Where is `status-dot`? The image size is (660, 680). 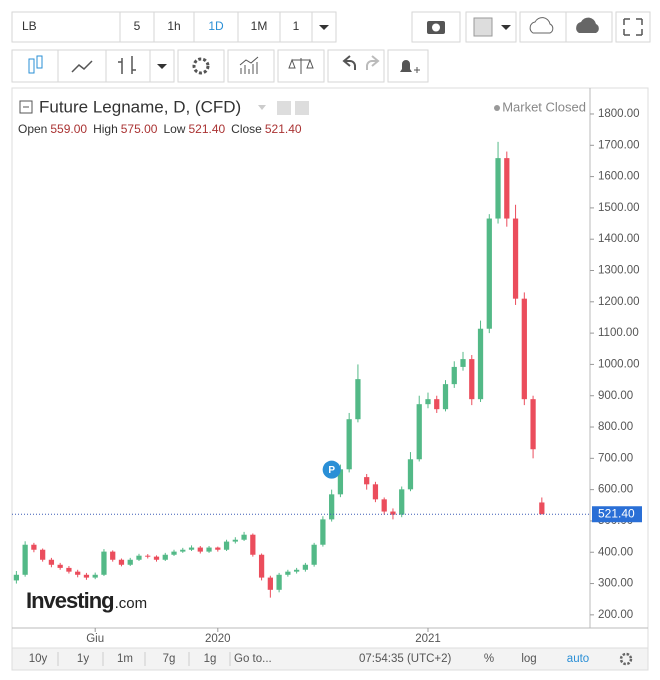
status-dot is located at coordinates (497, 108).